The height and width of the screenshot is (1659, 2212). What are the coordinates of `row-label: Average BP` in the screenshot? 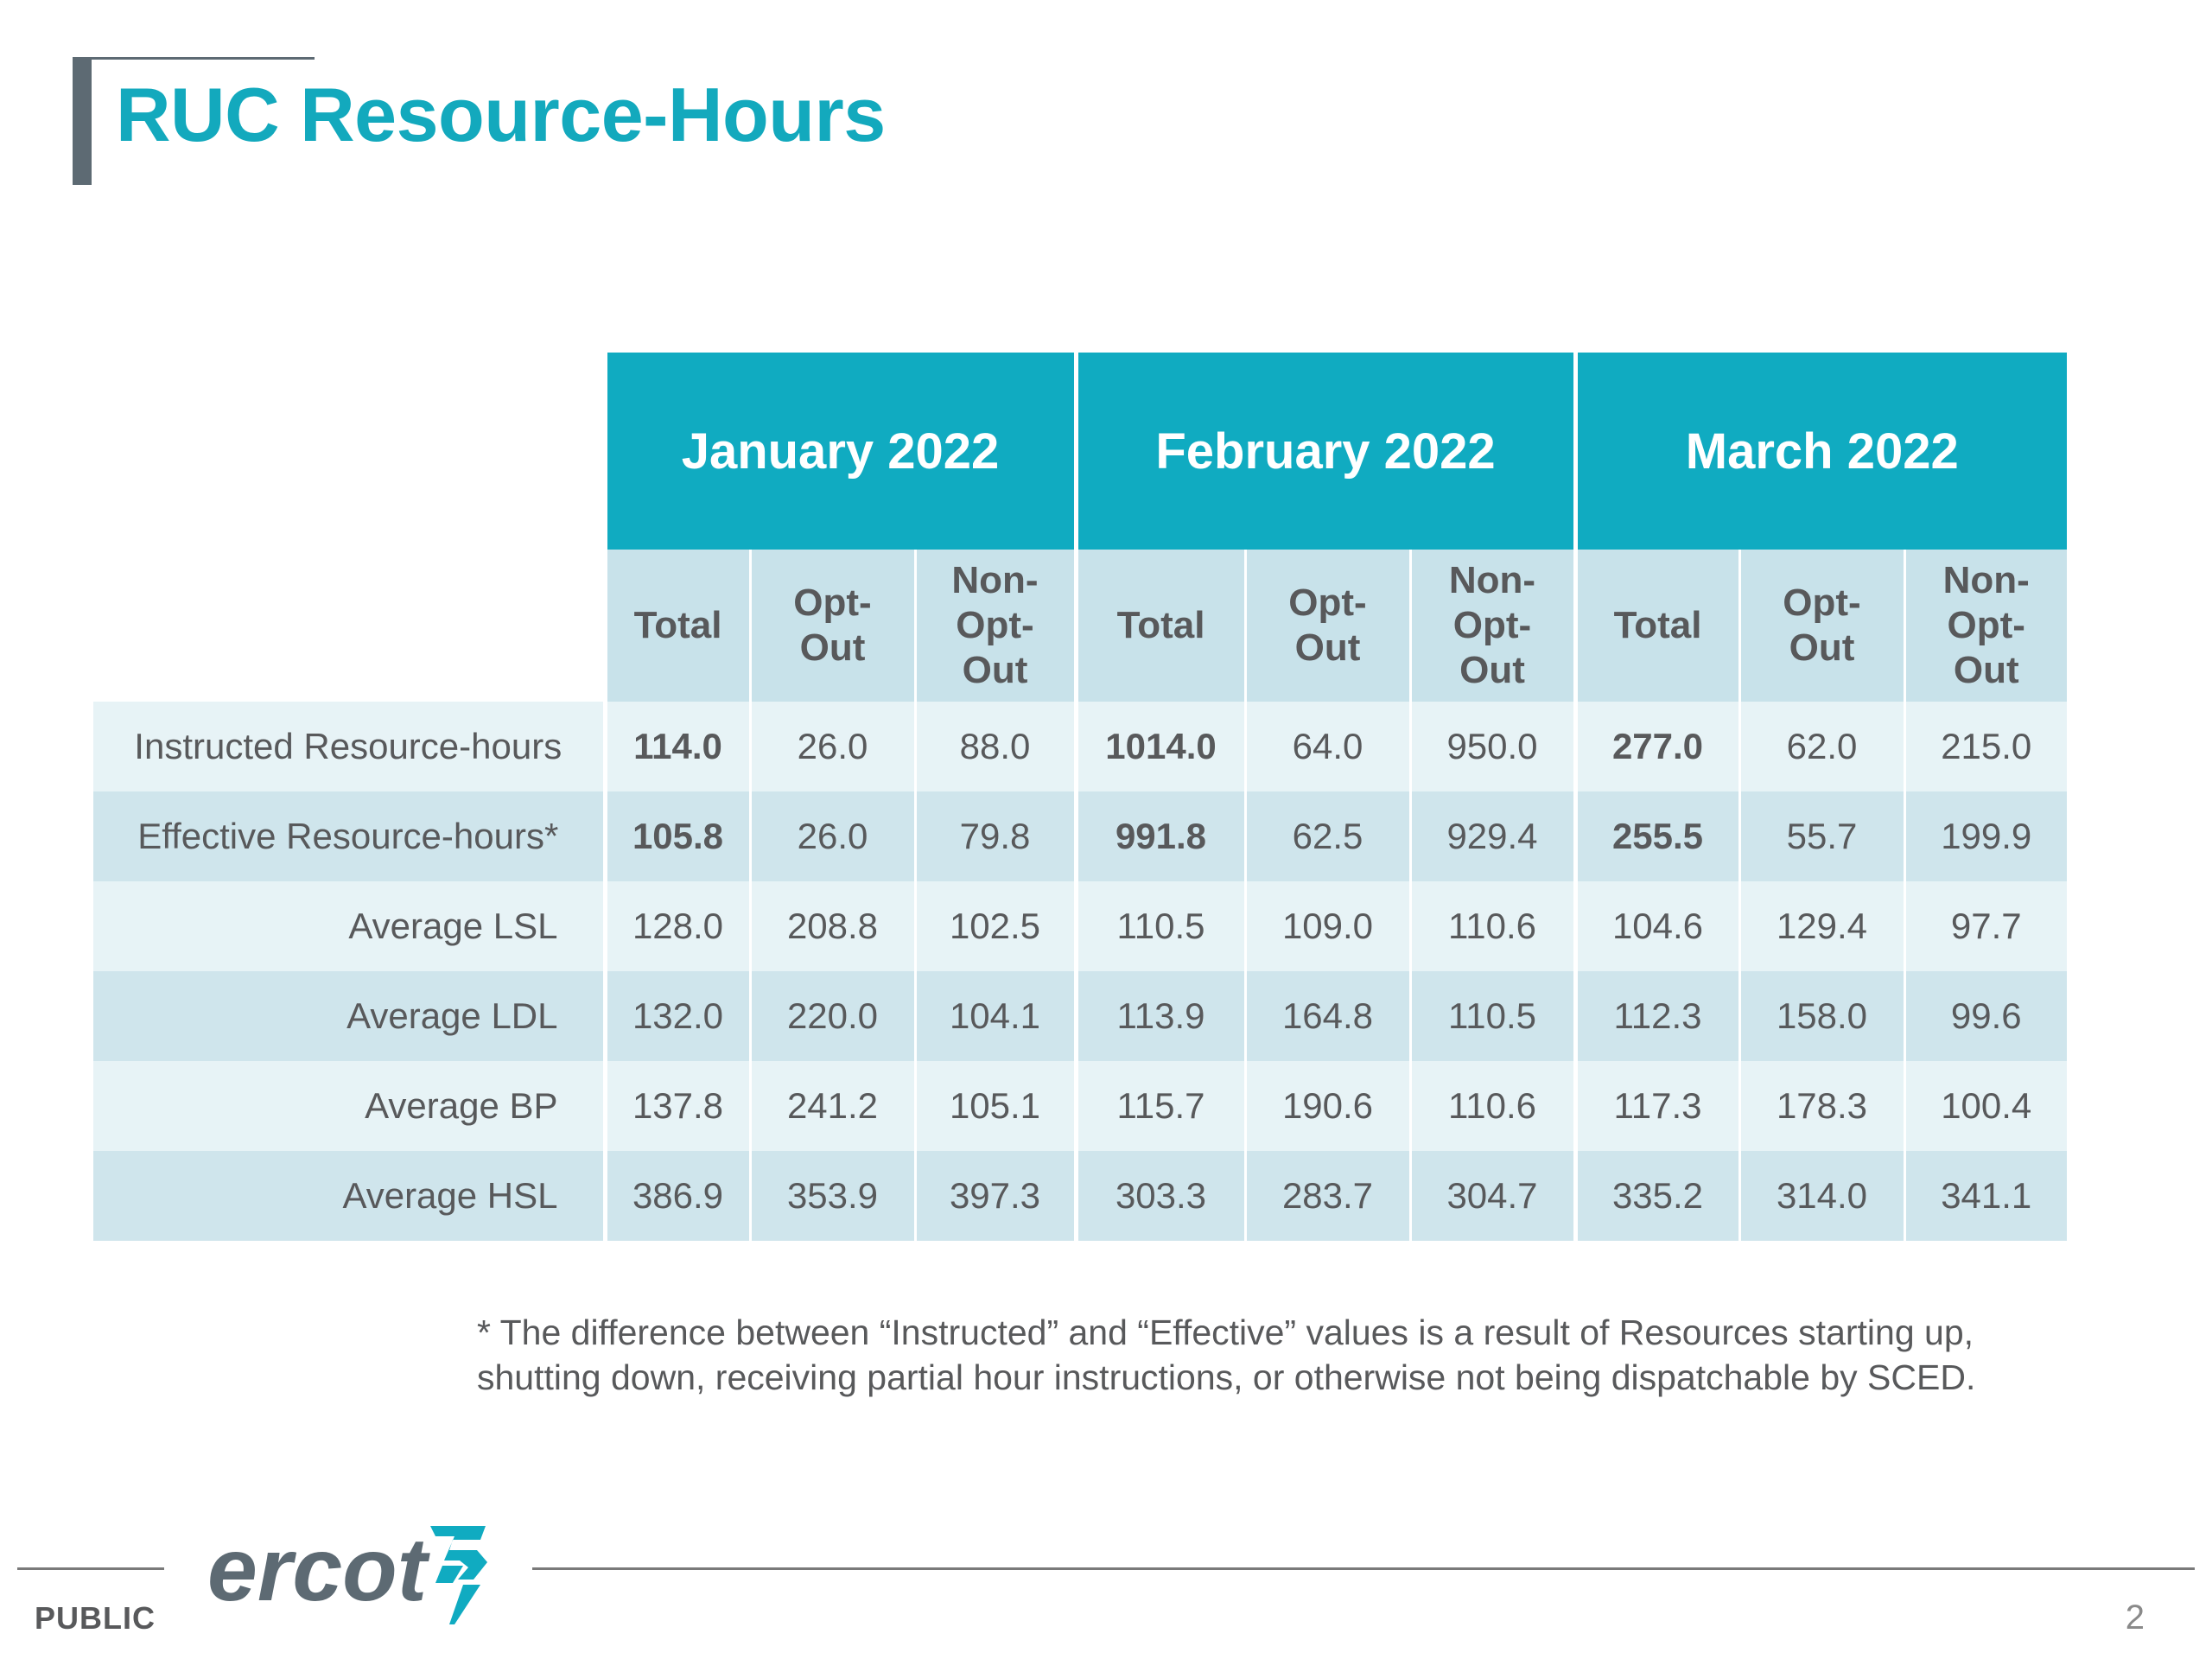 It's located at (349, 1106).